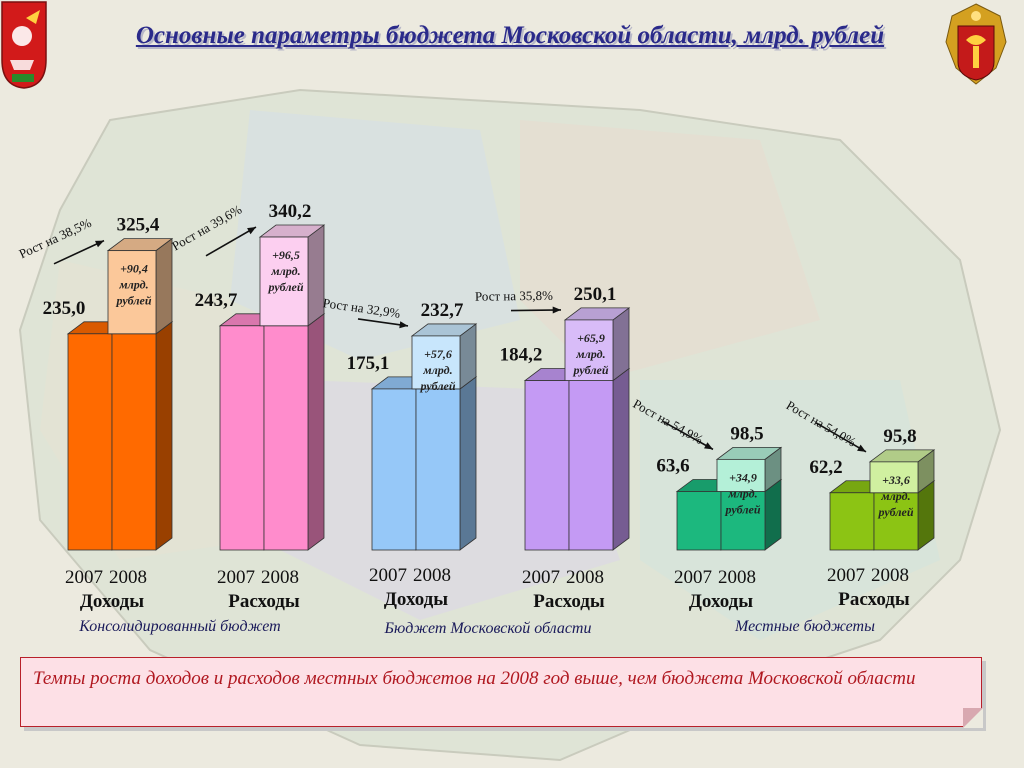  Describe the element at coordinates (488, 628) in the screenshot. I see `group-label-1: Бюджет Московской области` at that location.